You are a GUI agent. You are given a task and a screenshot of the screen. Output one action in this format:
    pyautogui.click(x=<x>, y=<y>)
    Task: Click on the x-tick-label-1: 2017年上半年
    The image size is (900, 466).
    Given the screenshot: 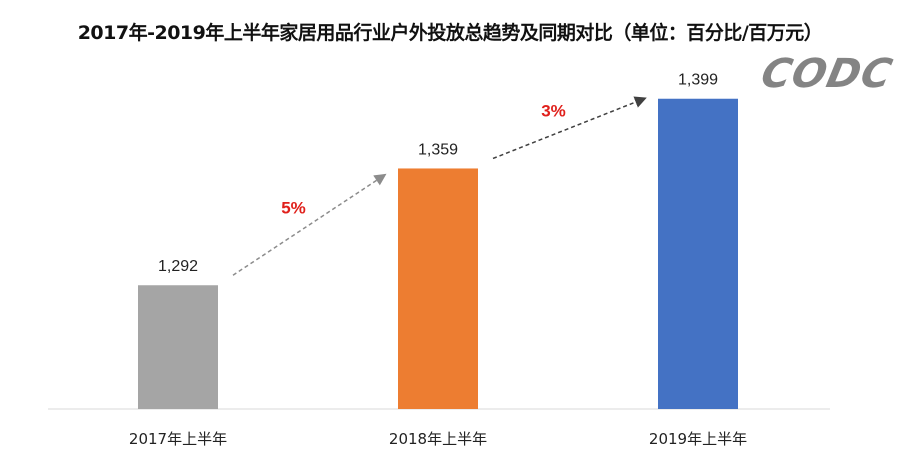 What is the action you would take?
    pyautogui.click(x=178, y=439)
    